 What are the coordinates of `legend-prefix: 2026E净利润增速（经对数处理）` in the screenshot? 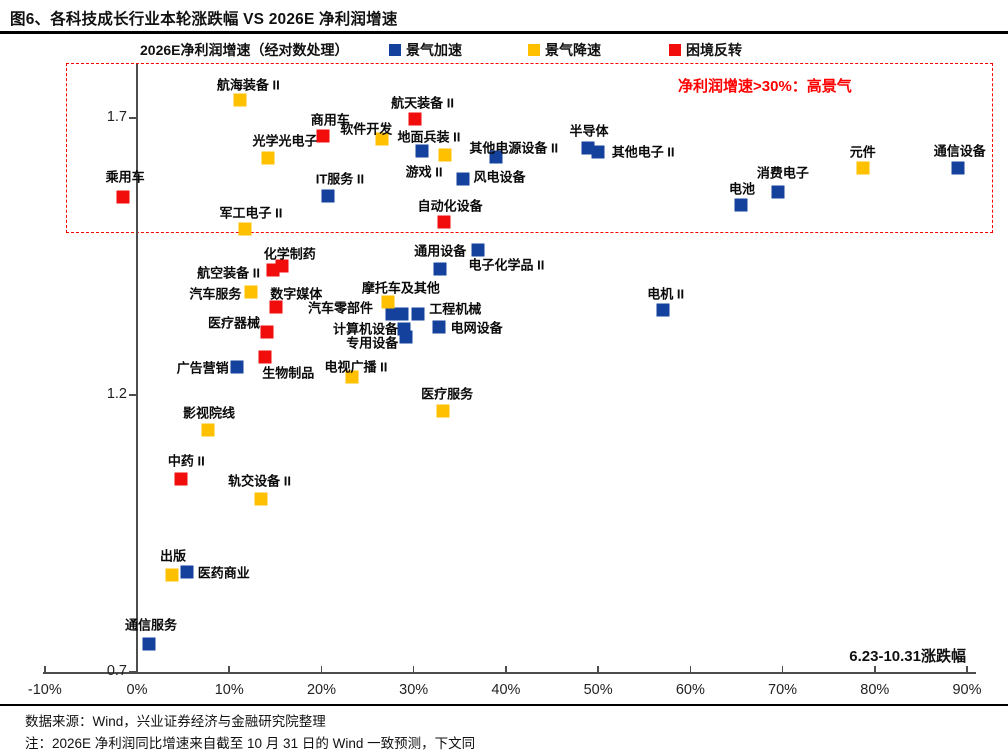 It's located at (244, 50).